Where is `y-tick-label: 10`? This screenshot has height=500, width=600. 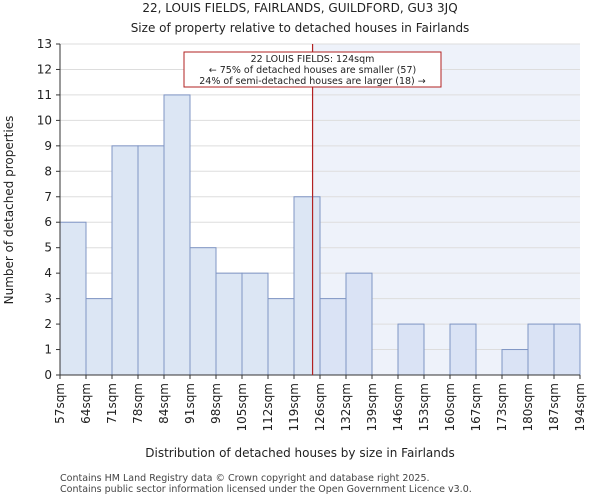 y-tick-label: 10 is located at coordinates (44, 120).